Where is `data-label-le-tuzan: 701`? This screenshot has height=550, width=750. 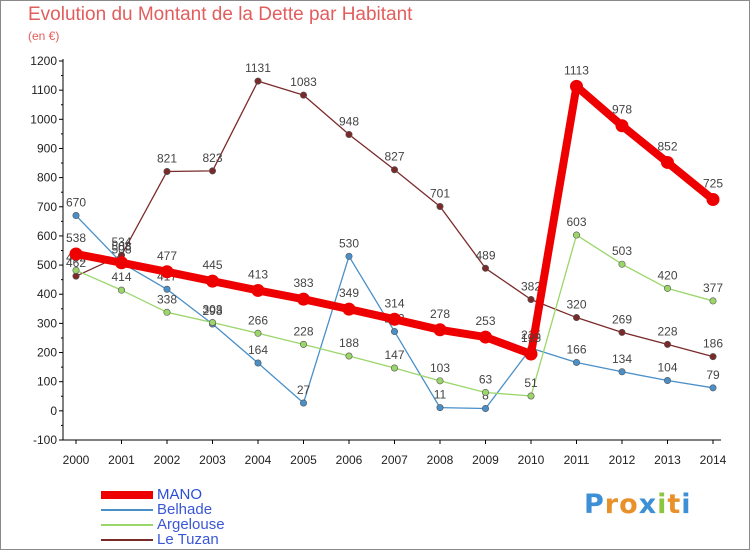 data-label-le-tuzan: 701 is located at coordinates (440, 193).